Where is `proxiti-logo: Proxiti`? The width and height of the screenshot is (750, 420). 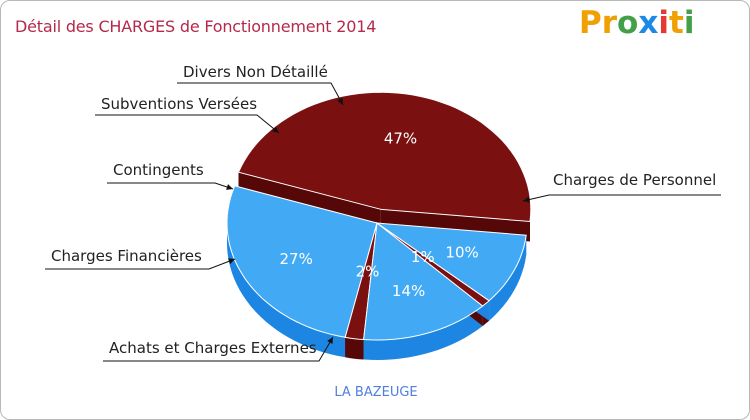
proxiti-logo: Proxiti is located at coordinates (636, 23).